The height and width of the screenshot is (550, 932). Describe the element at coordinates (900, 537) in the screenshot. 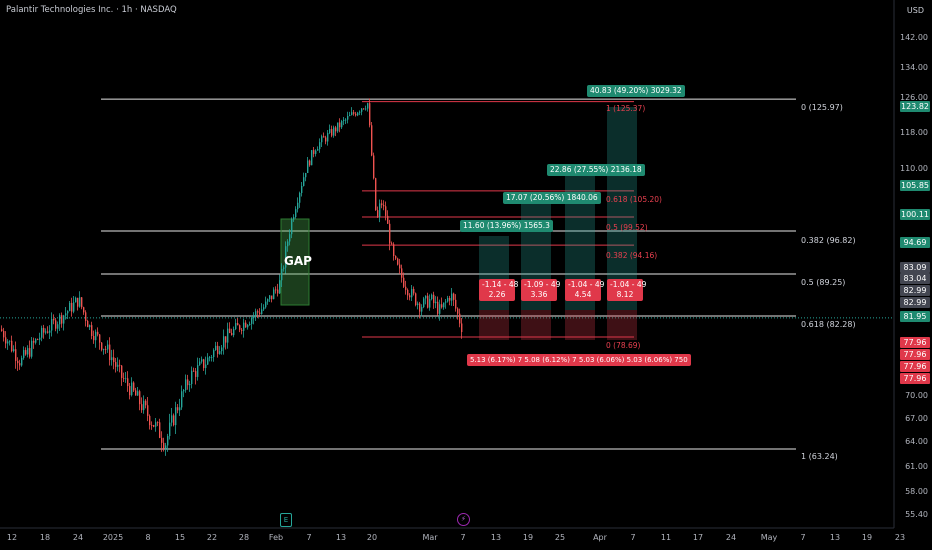

I see `date-tick: 23` at that location.